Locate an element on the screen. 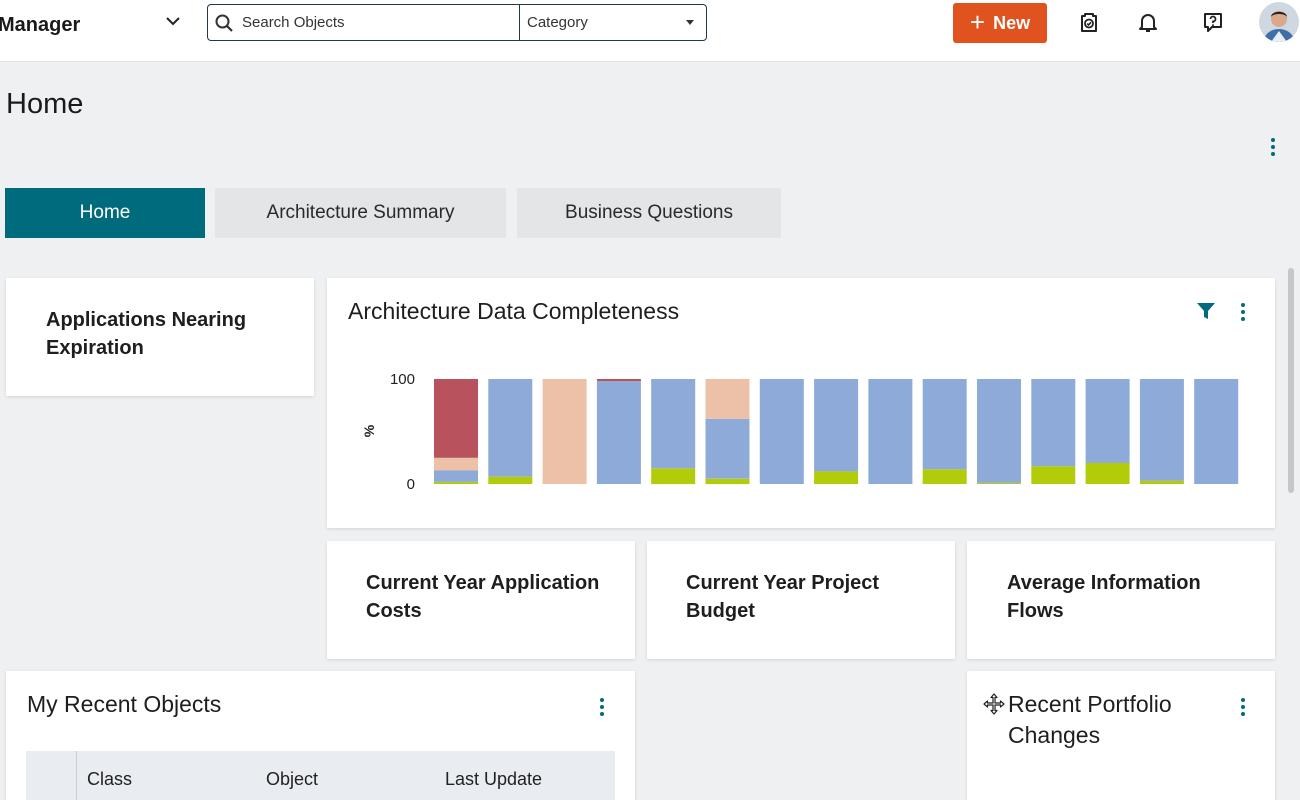  tab-architecture-summary: Architecture Summary is located at coordinates (360, 213).